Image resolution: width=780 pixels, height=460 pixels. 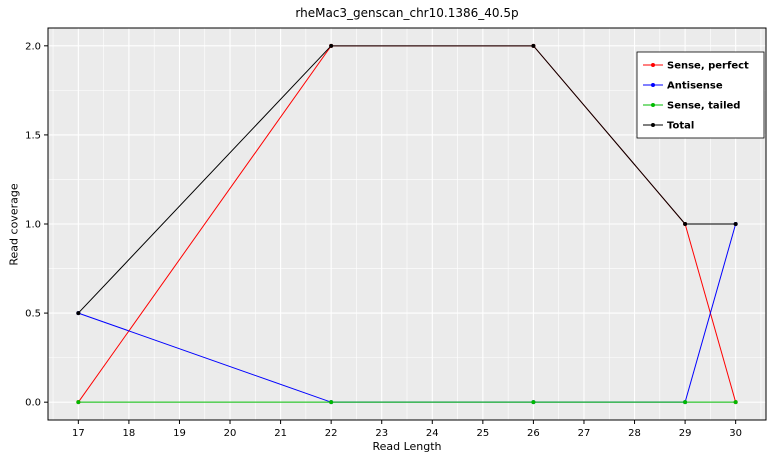 What do you see at coordinates (634, 433) in the screenshot?
I see `x-tick-label: 28` at bounding box center [634, 433].